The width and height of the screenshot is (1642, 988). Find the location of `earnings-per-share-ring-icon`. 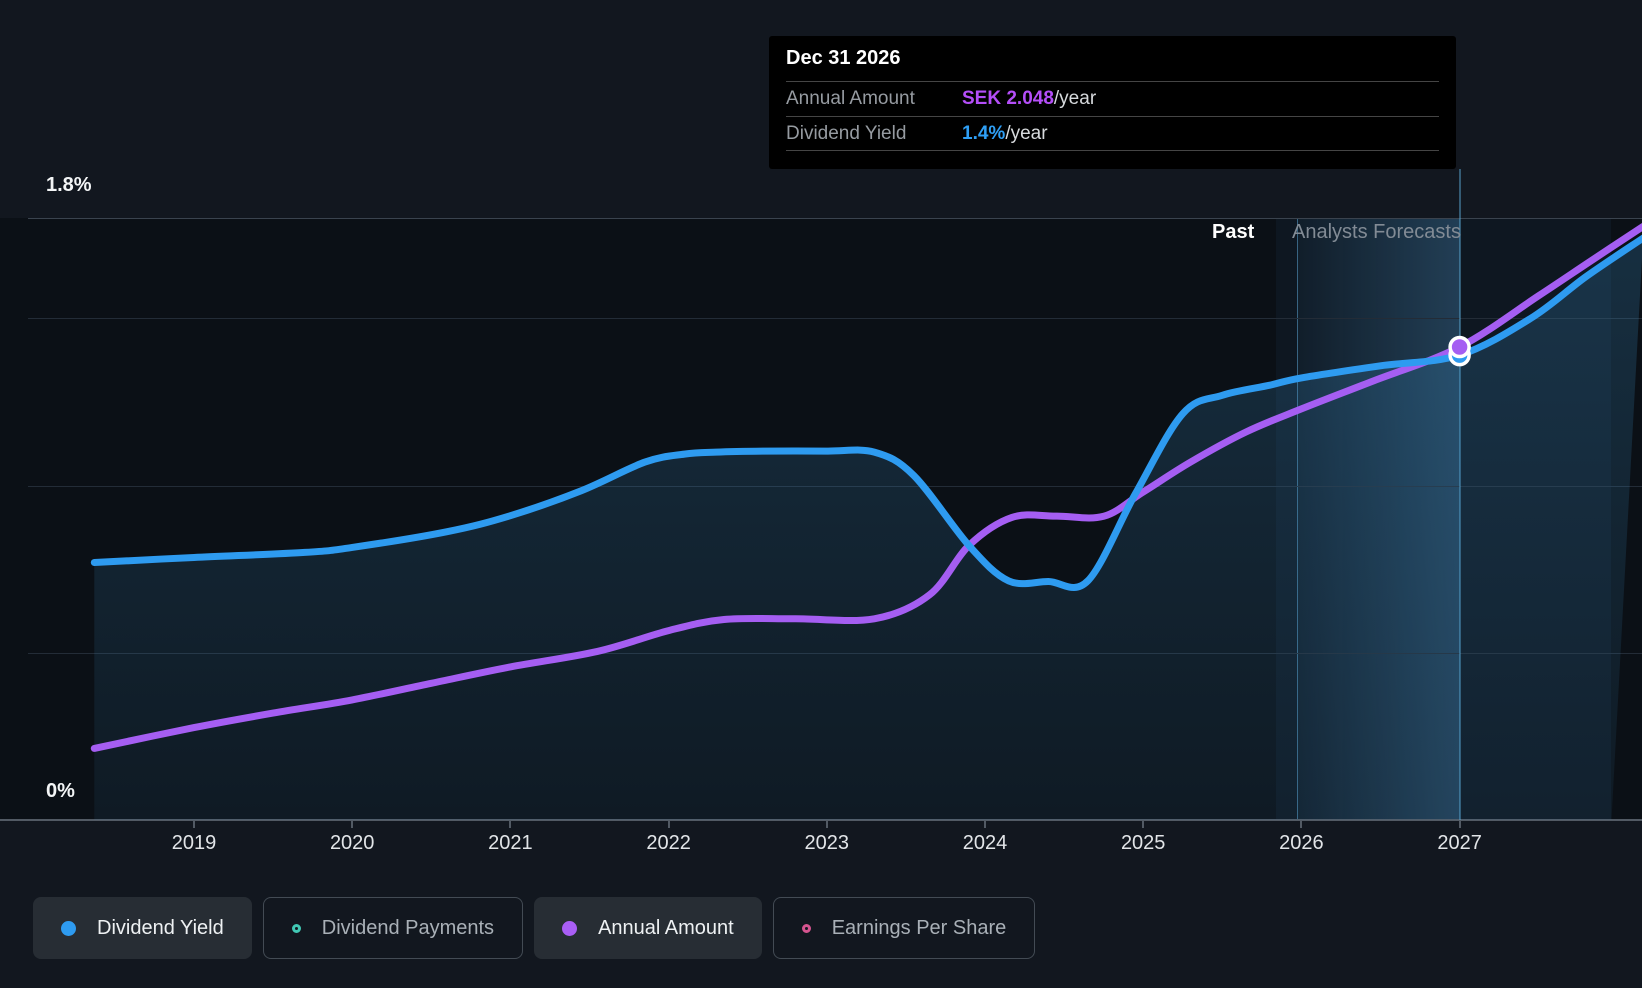

earnings-per-share-ring-icon is located at coordinates (806, 928).